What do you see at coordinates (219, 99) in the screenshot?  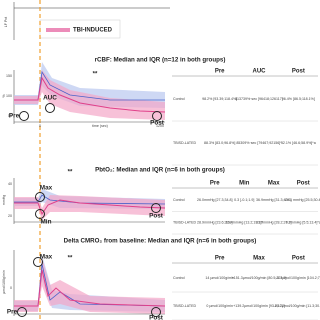 I see `table-cell: 98.2% [93.39;118.4%]` at bounding box center [219, 99].